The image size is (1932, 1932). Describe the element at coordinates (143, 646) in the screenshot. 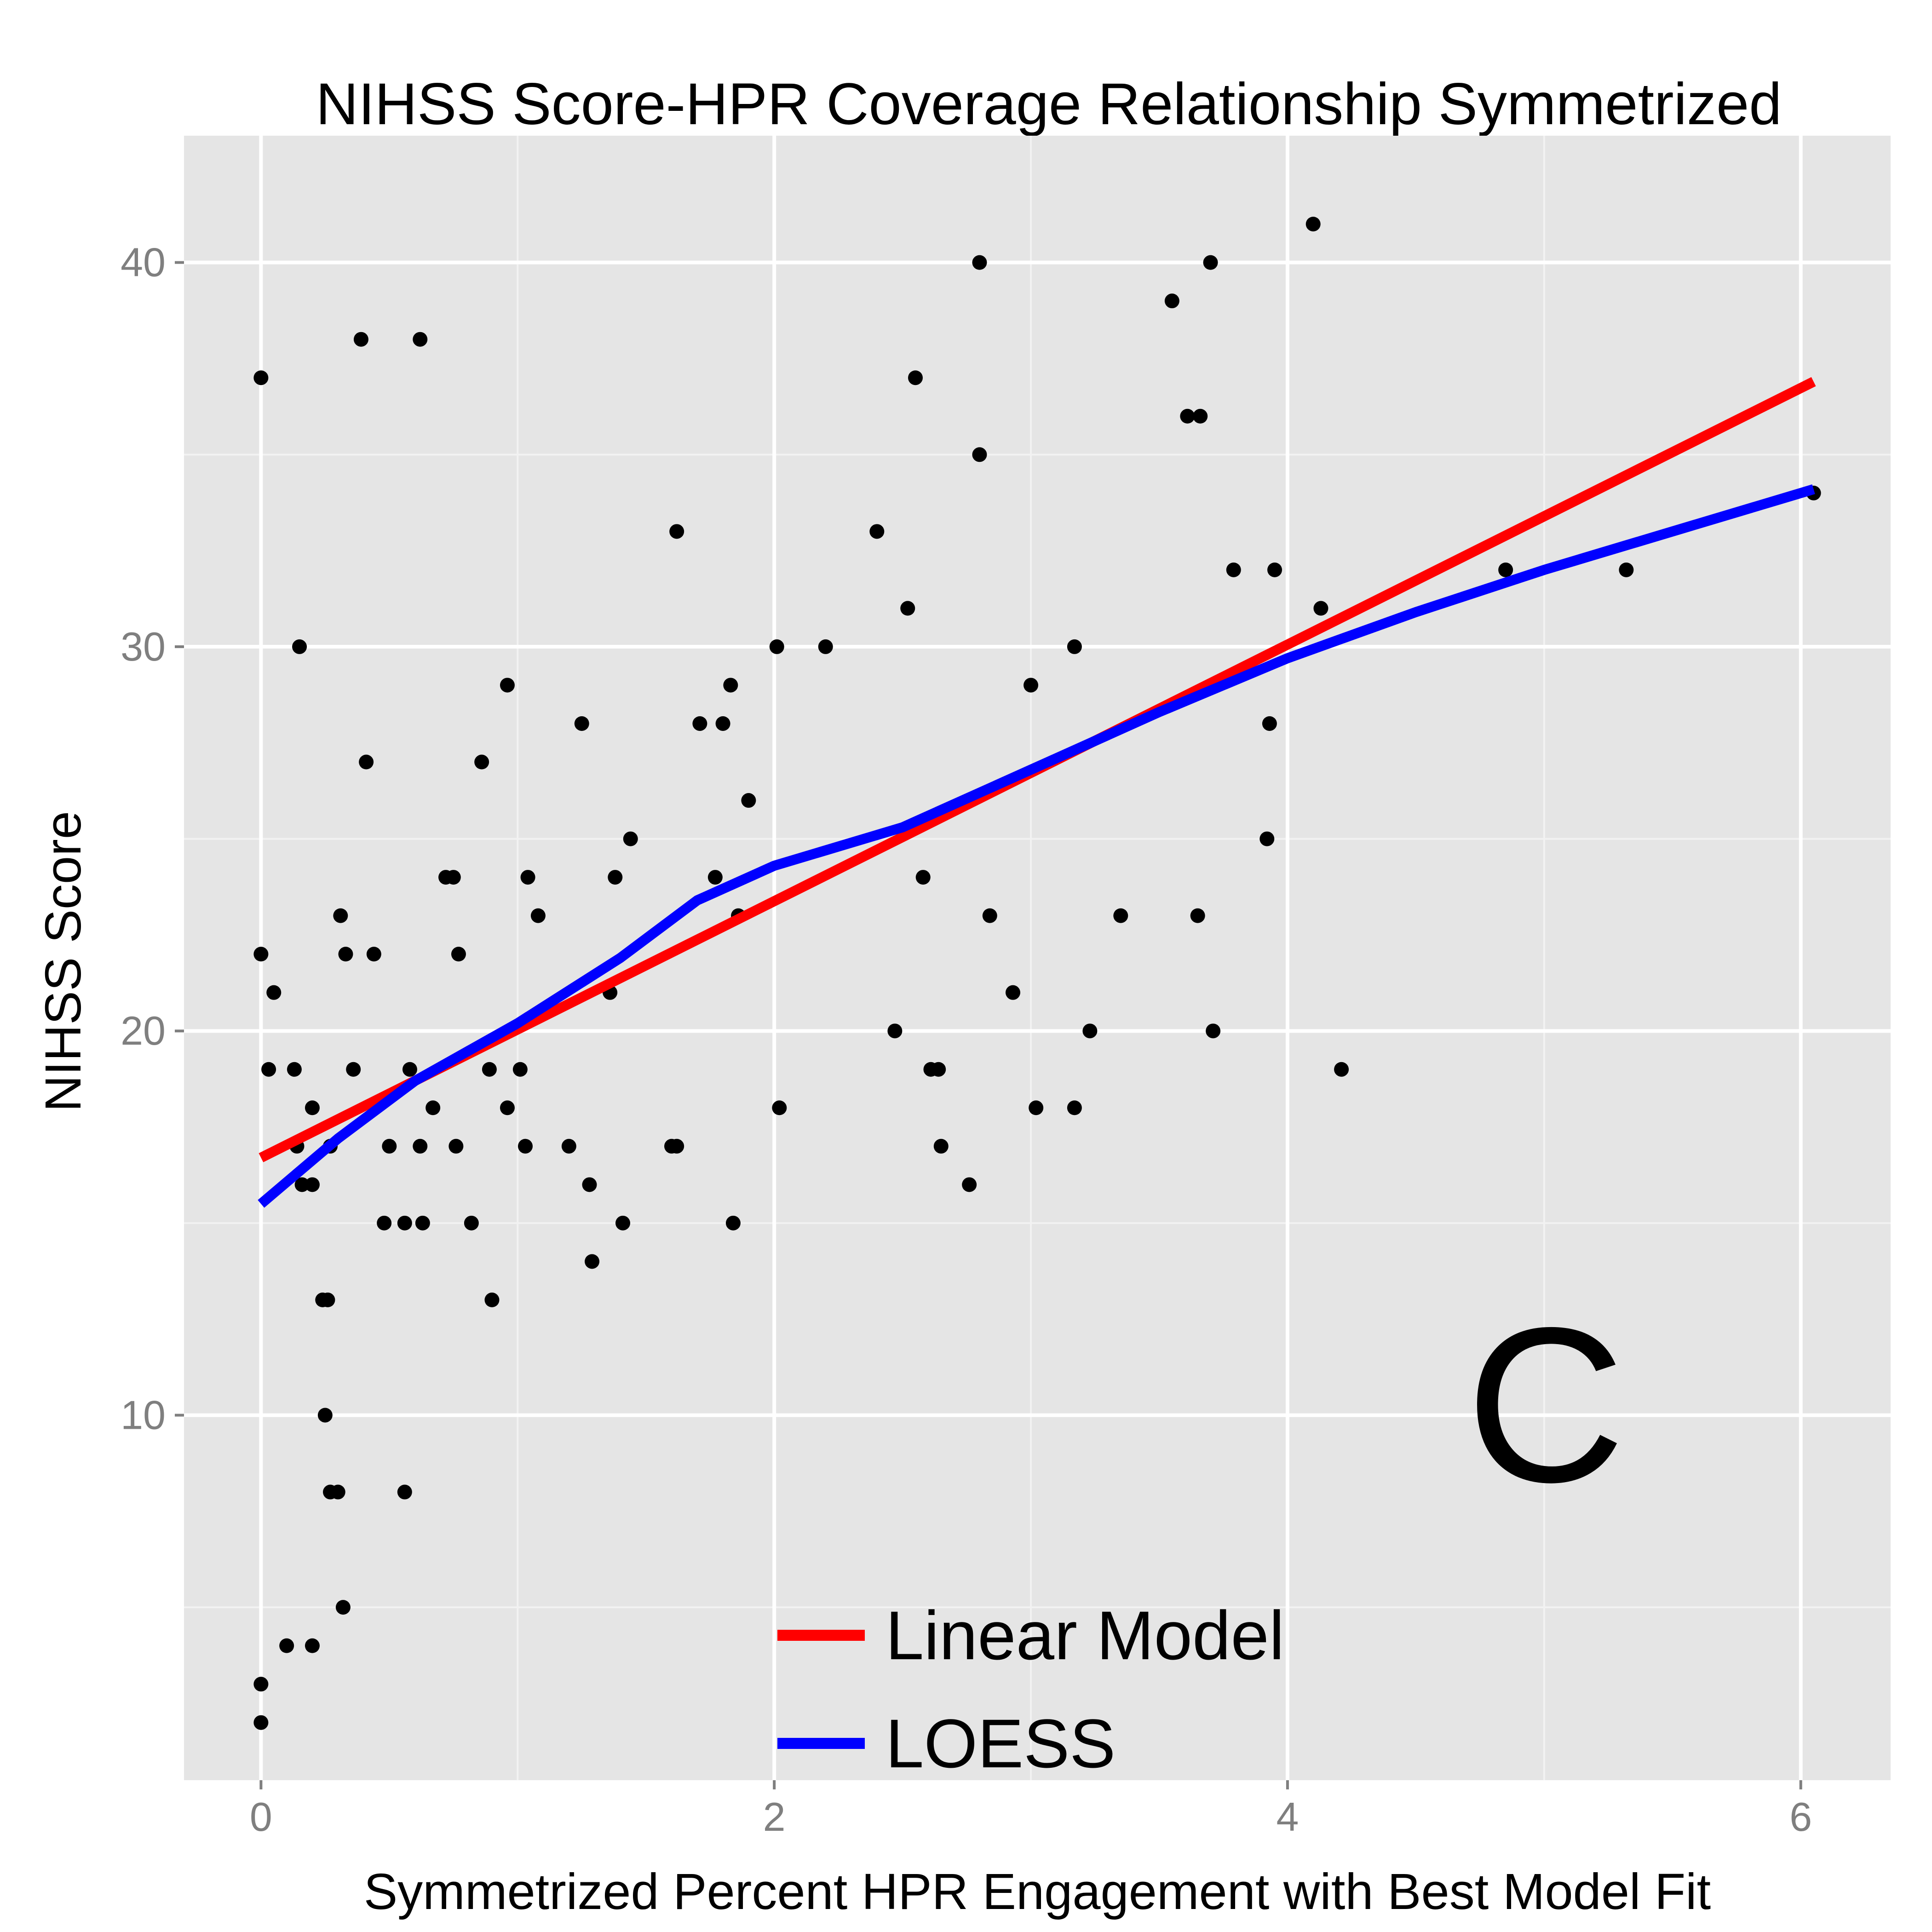

I see `y-tick-label: 30` at that location.